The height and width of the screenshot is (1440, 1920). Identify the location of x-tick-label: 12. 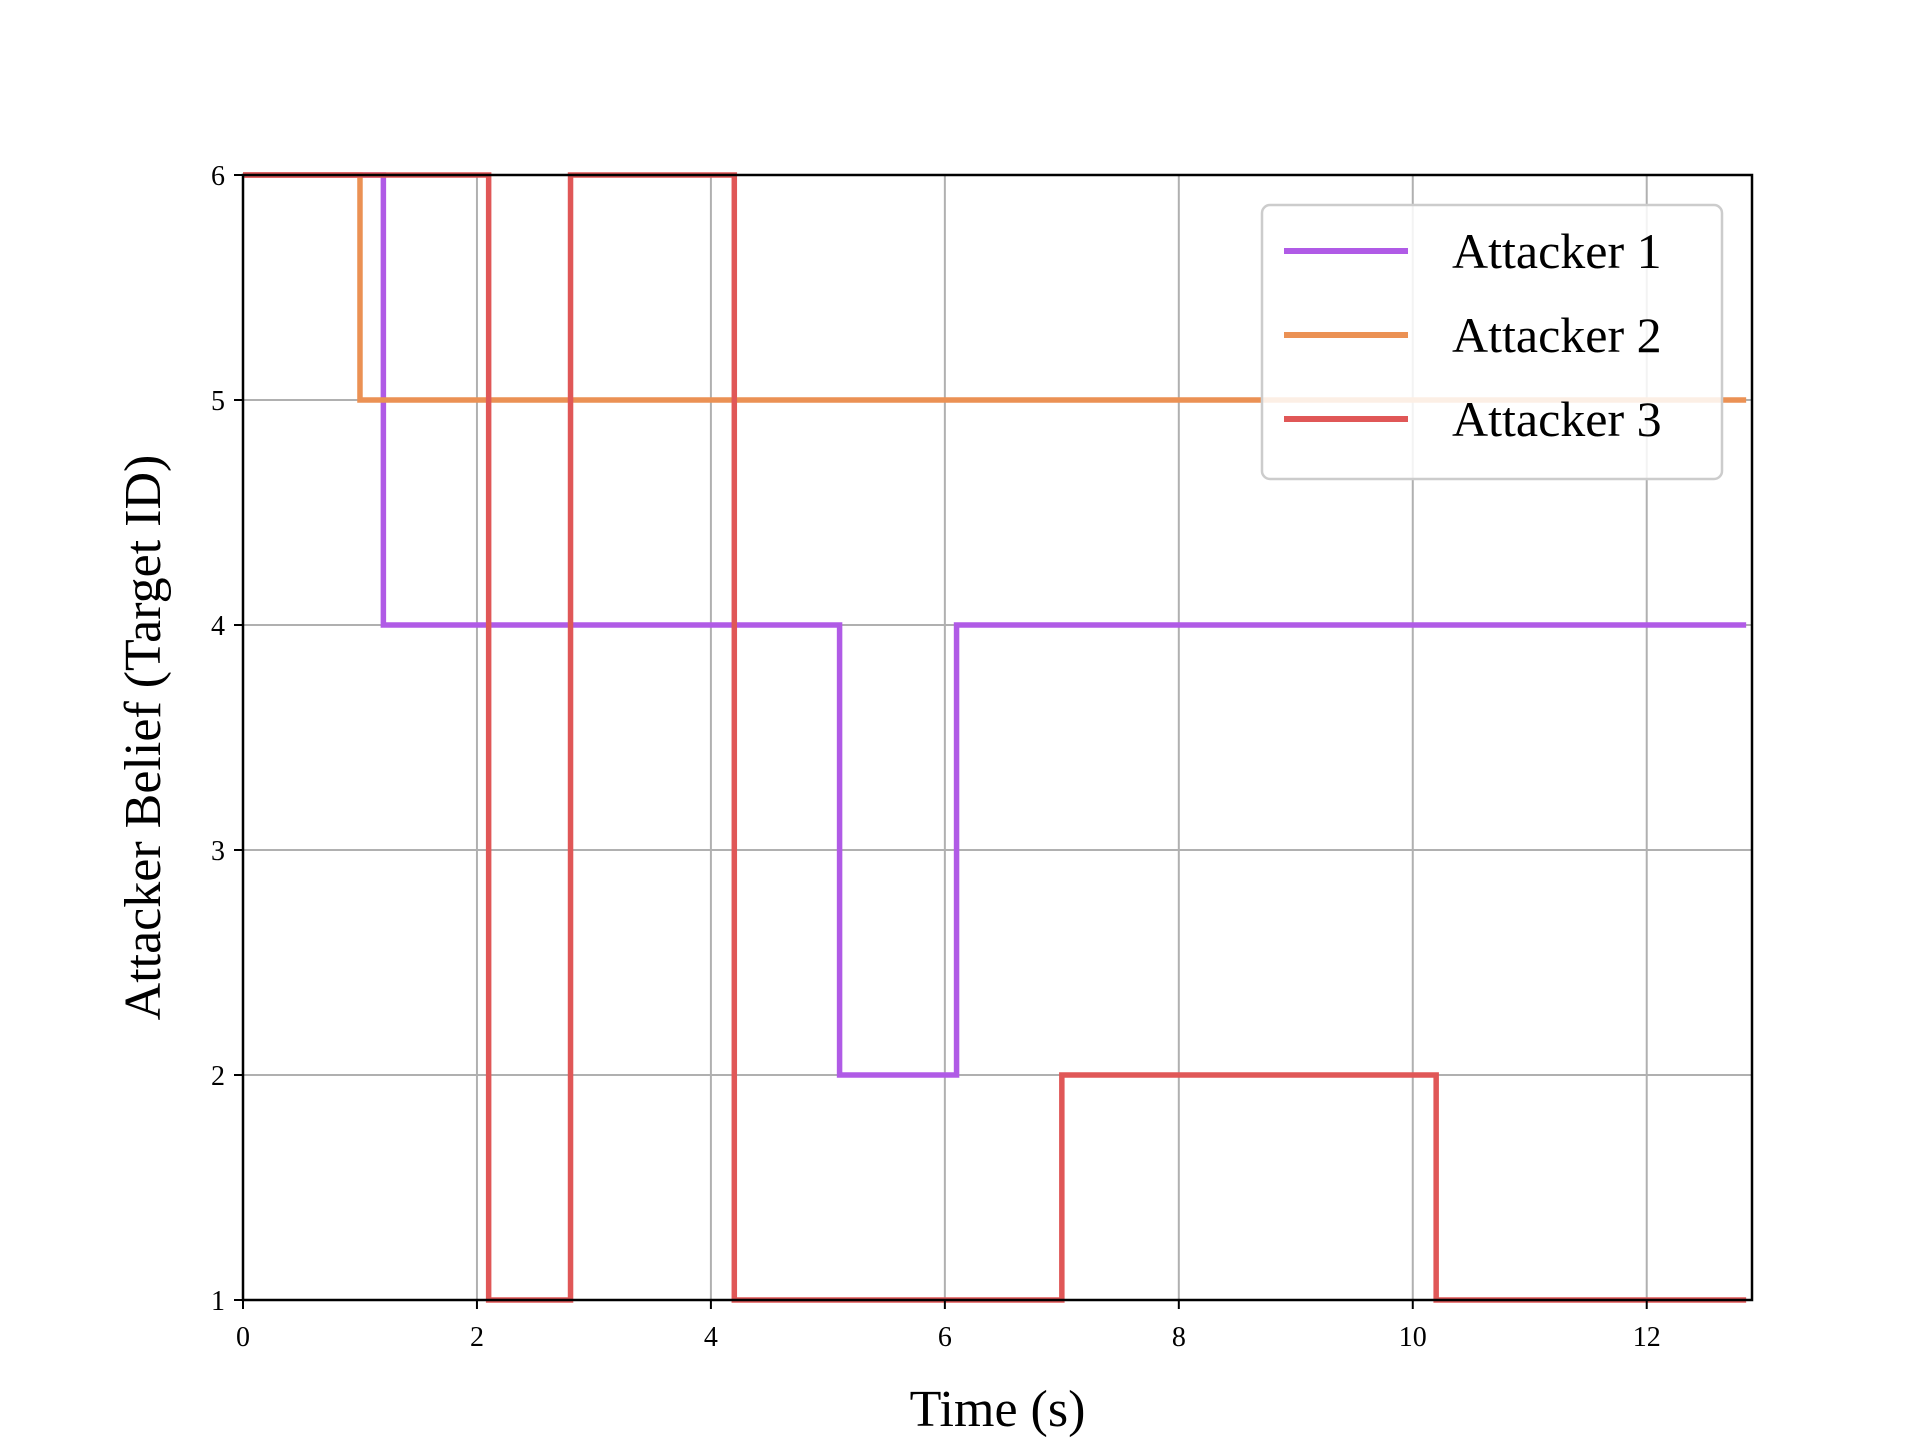
(1647, 1337).